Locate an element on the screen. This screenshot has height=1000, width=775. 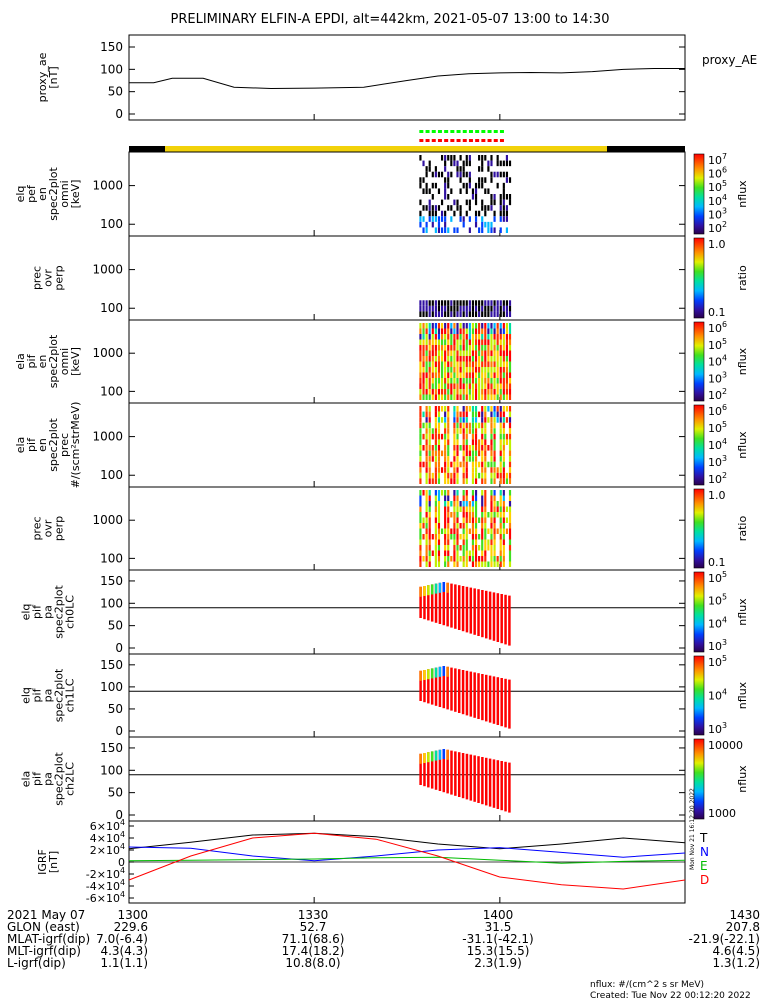
colorbar-tick-label: 1000 is located at coordinates (722, 813).